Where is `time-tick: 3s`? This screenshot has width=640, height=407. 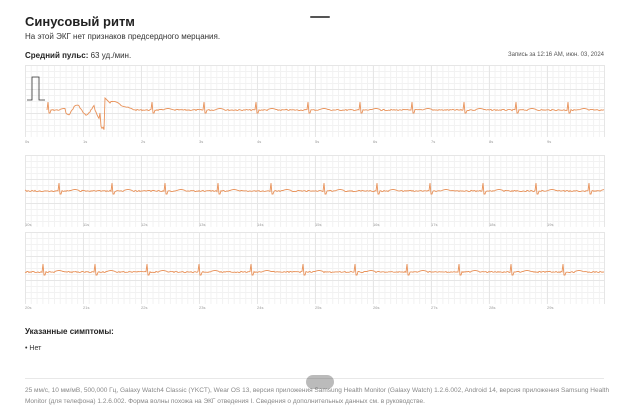 time-tick: 3s is located at coordinates (201, 141).